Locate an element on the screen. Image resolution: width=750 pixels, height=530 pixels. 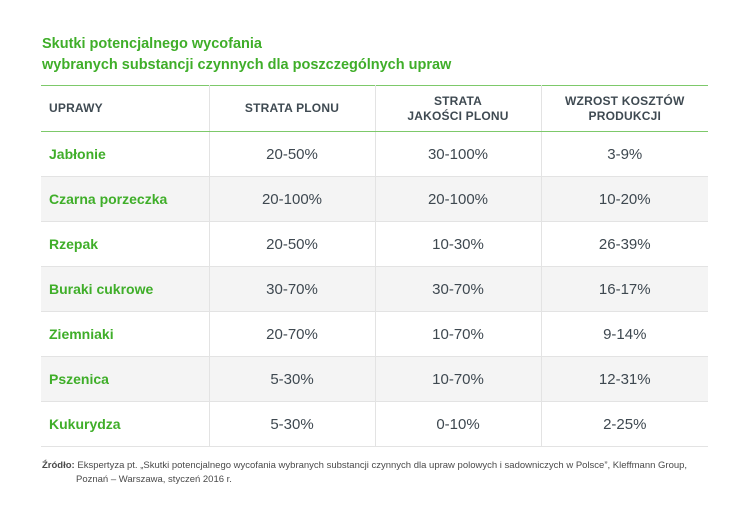
header-quality-loss: STRATA JAKOŚCI PLONU is located at coordinates (458, 108).